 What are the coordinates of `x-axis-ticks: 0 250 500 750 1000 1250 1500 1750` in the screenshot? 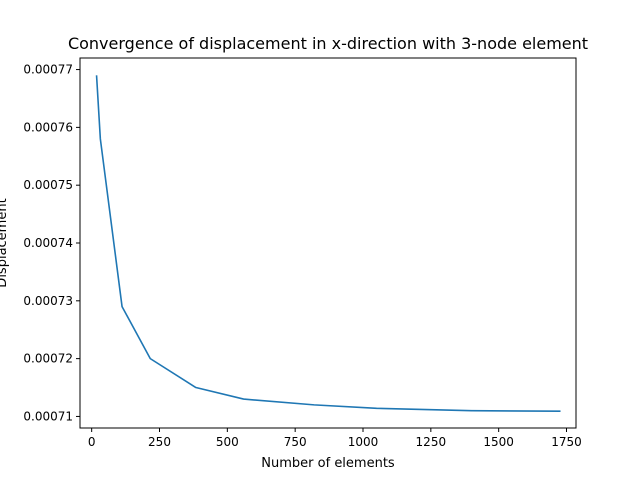 It's located at (335, 438).